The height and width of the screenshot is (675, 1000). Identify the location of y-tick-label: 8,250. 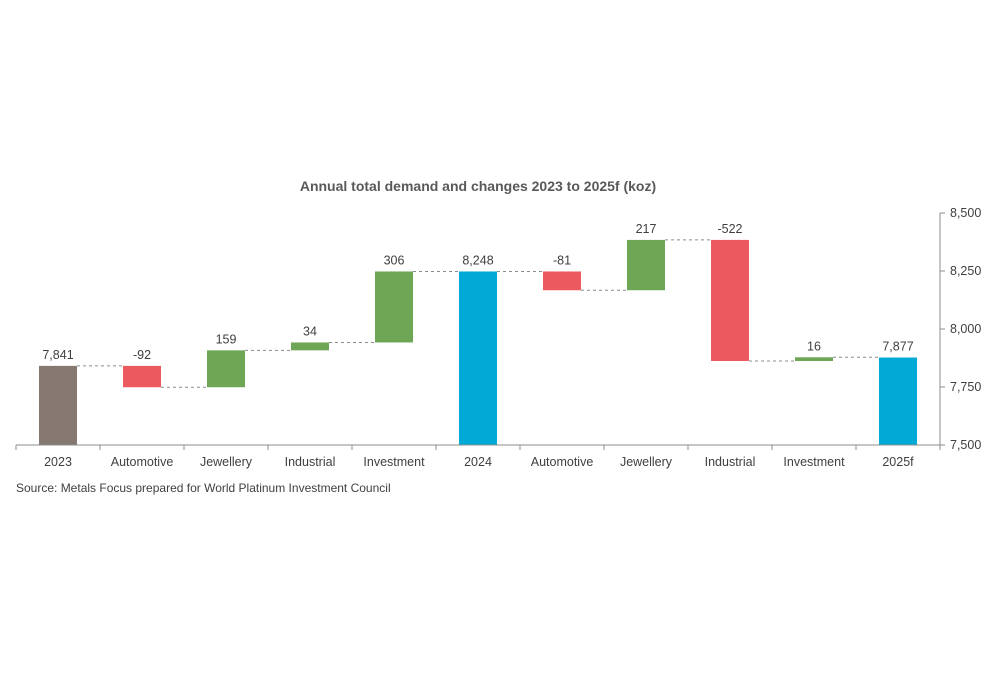
(965, 271).